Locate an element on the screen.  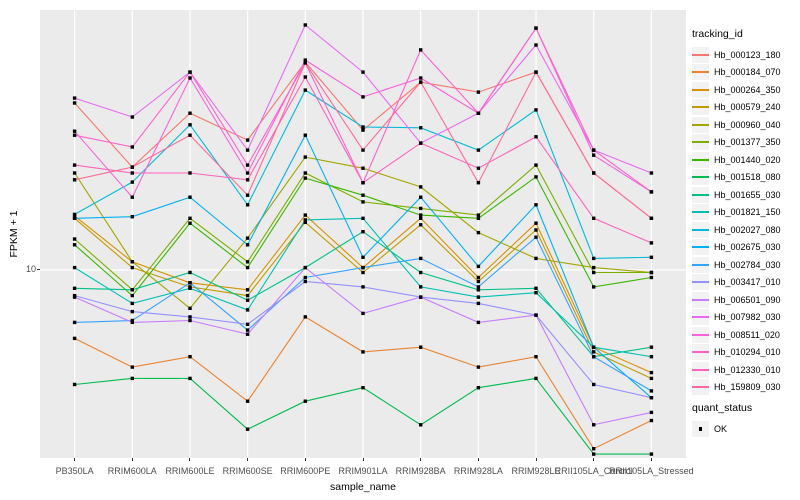
legend-item-label: Hb_000184_070 is located at coordinates (747, 72).